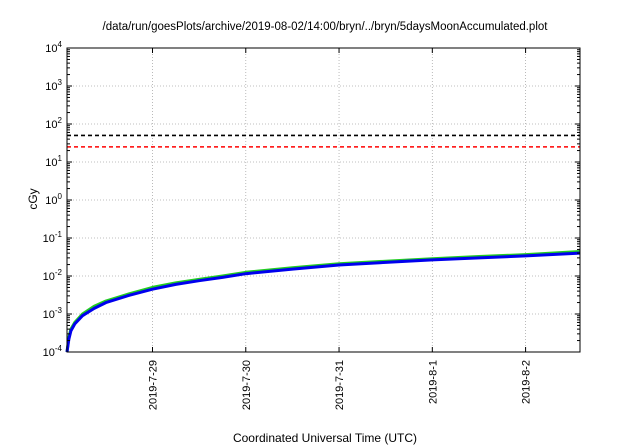 The height and width of the screenshot is (448, 640). What do you see at coordinates (325, 438) in the screenshot?
I see `x-axis-label: Coordinated Universal Time (UTC)` at bounding box center [325, 438].